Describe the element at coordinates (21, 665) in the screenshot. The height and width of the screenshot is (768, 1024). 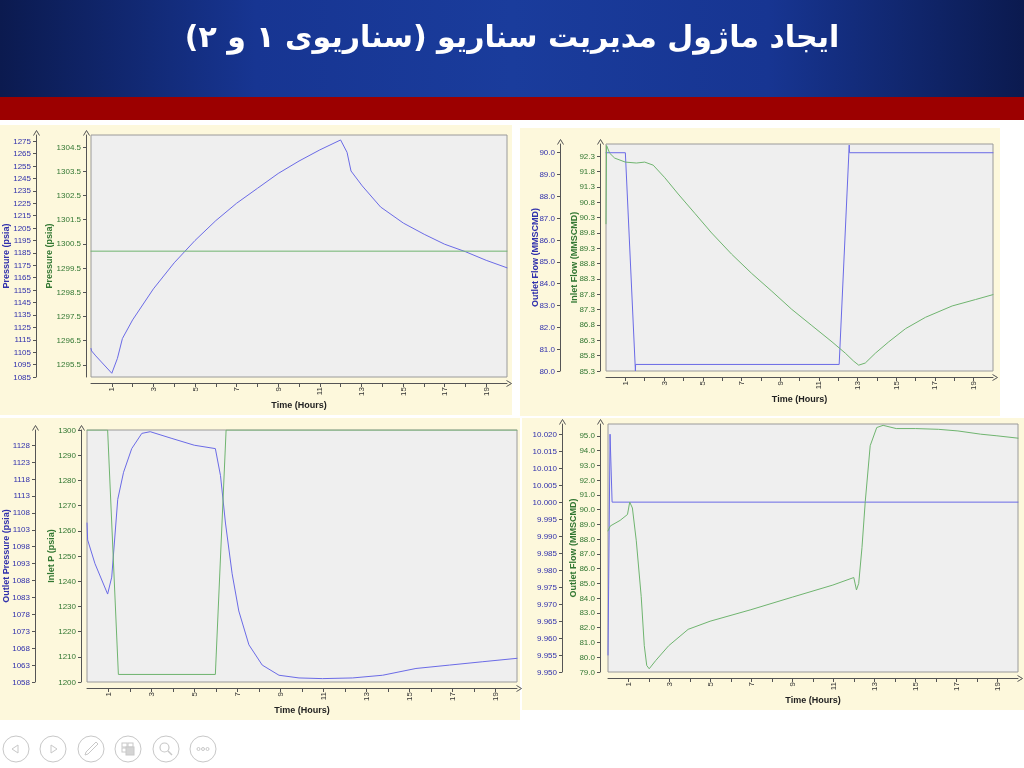
I see `y-tick-label: 1063` at that location.